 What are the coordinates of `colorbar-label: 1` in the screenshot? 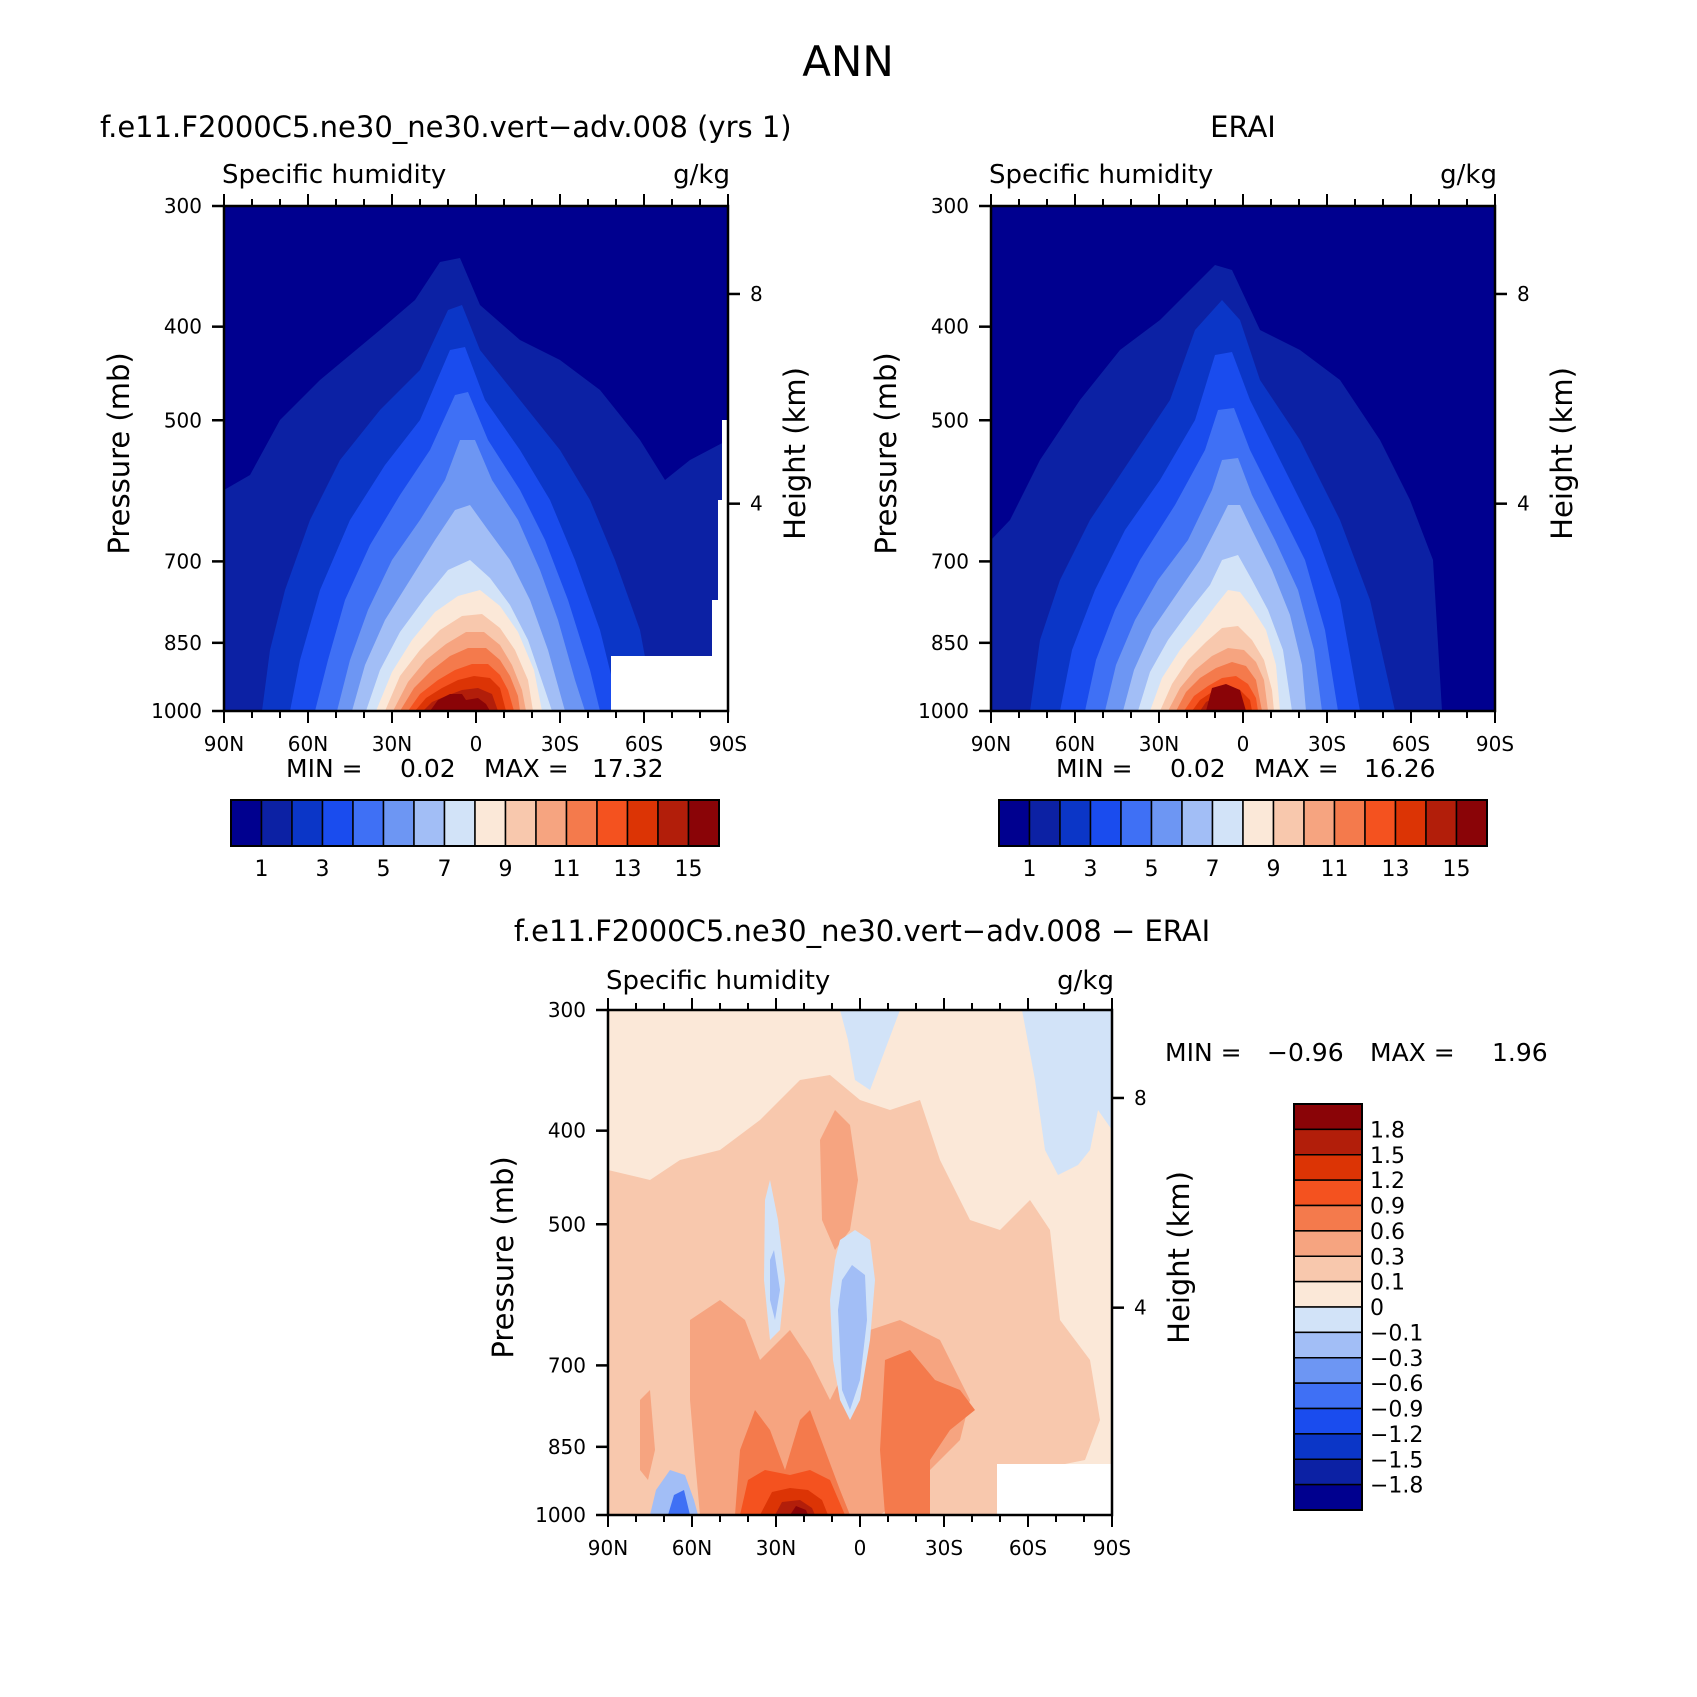 It's located at (262, 869).